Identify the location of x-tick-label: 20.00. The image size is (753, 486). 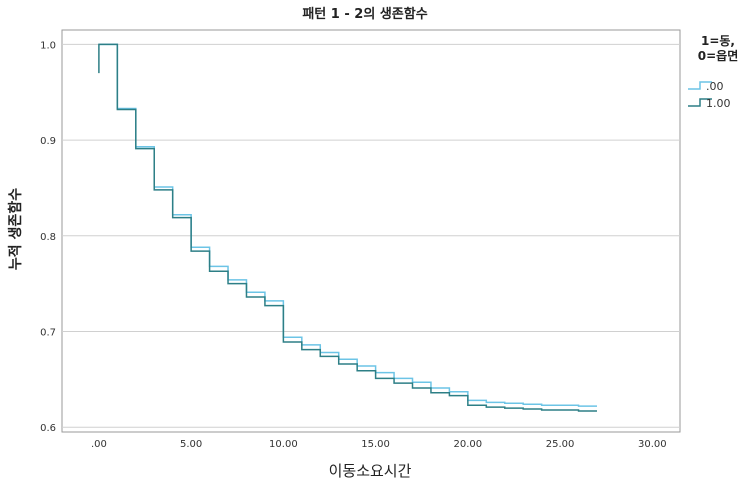
(468, 444).